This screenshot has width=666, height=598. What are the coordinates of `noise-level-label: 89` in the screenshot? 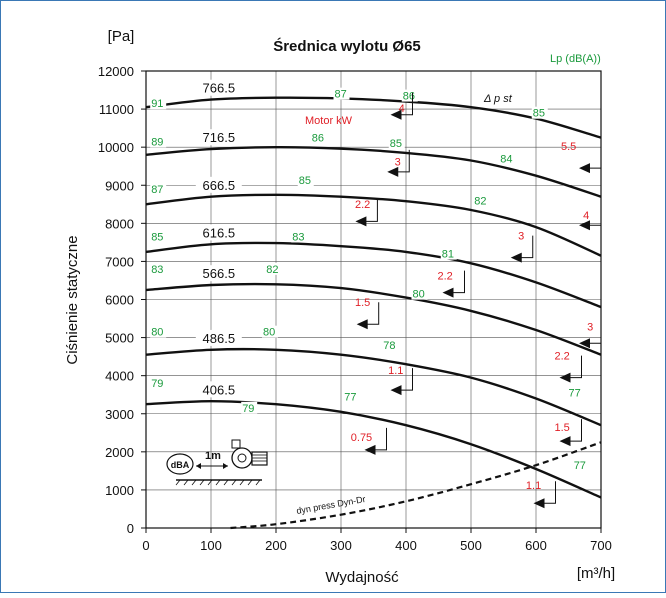 It's located at (157, 142).